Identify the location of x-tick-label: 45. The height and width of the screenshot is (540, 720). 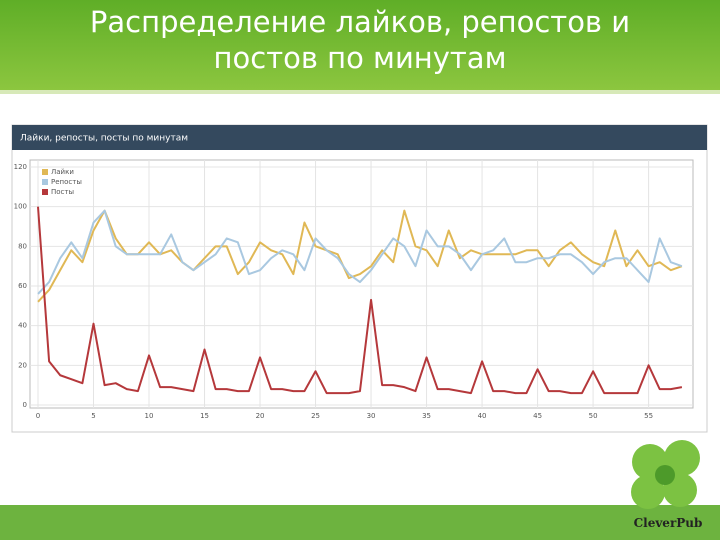
(537, 416).